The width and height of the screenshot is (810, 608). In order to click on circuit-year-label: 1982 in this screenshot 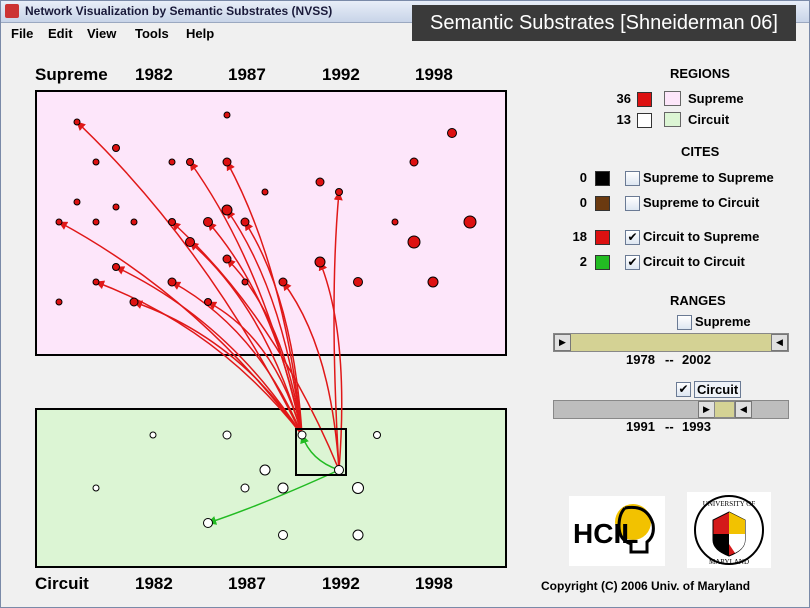, I will do `click(154, 583)`.